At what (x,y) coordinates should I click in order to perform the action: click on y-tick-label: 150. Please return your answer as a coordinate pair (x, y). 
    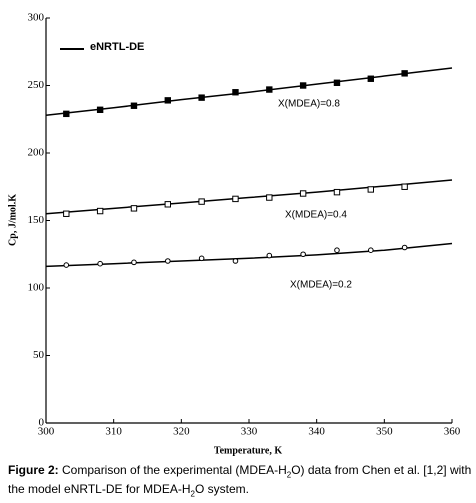
    Looking at the image, I should click on (36, 220).